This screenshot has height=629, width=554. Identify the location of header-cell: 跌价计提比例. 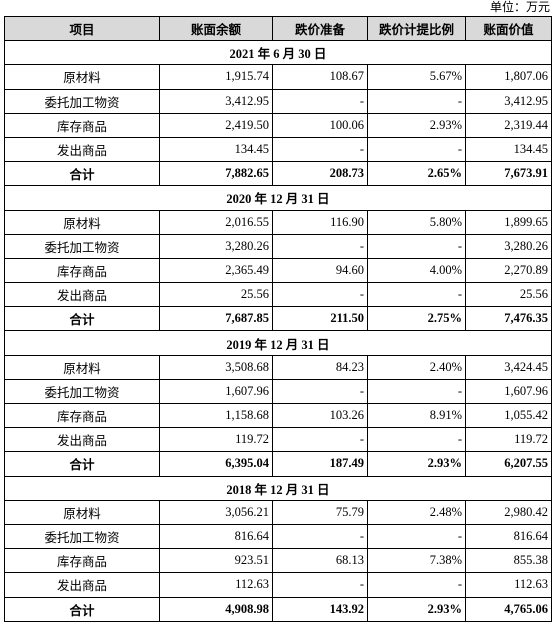
(416, 28).